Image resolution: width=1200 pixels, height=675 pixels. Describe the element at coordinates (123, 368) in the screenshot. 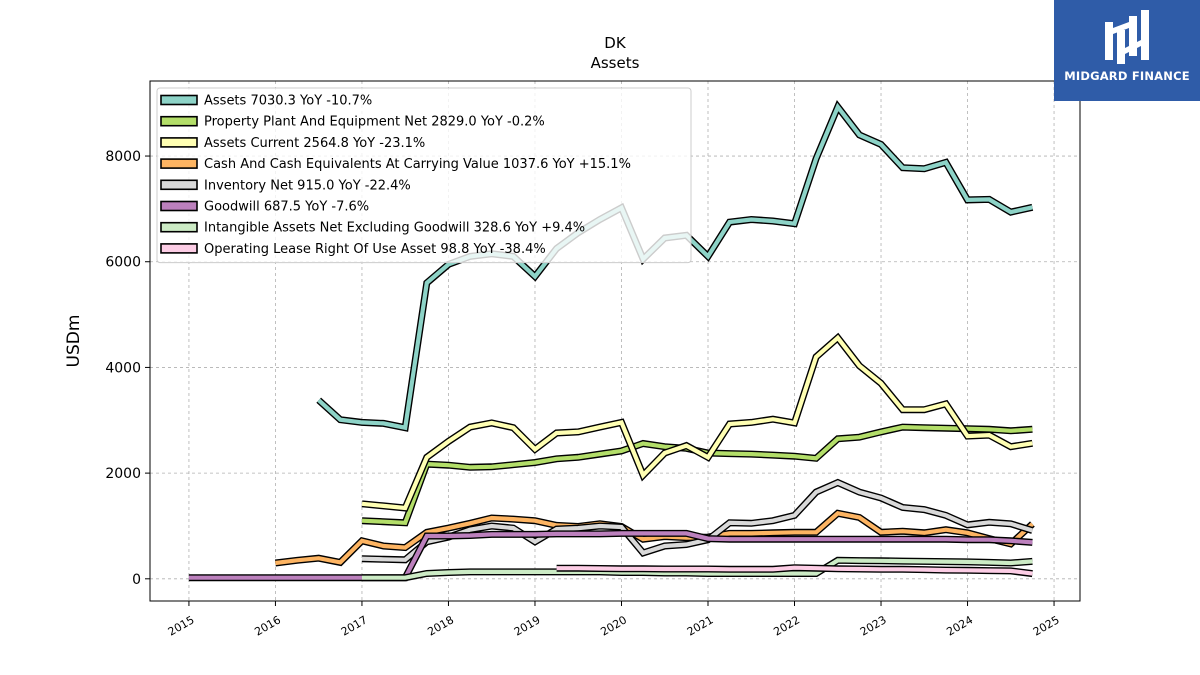

I see `y-tick-label: 4000` at that location.